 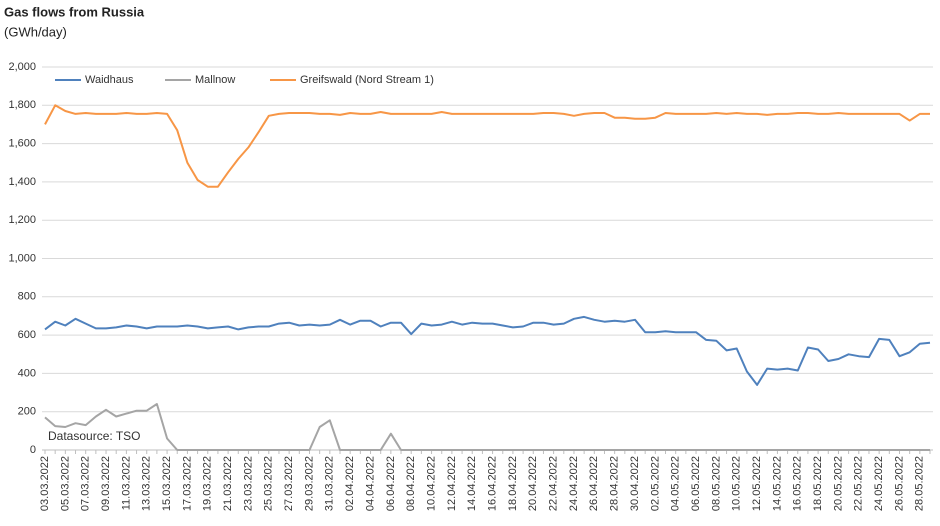 I want to click on x-tick-label: 14.05.2022, so click(x=777, y=483).